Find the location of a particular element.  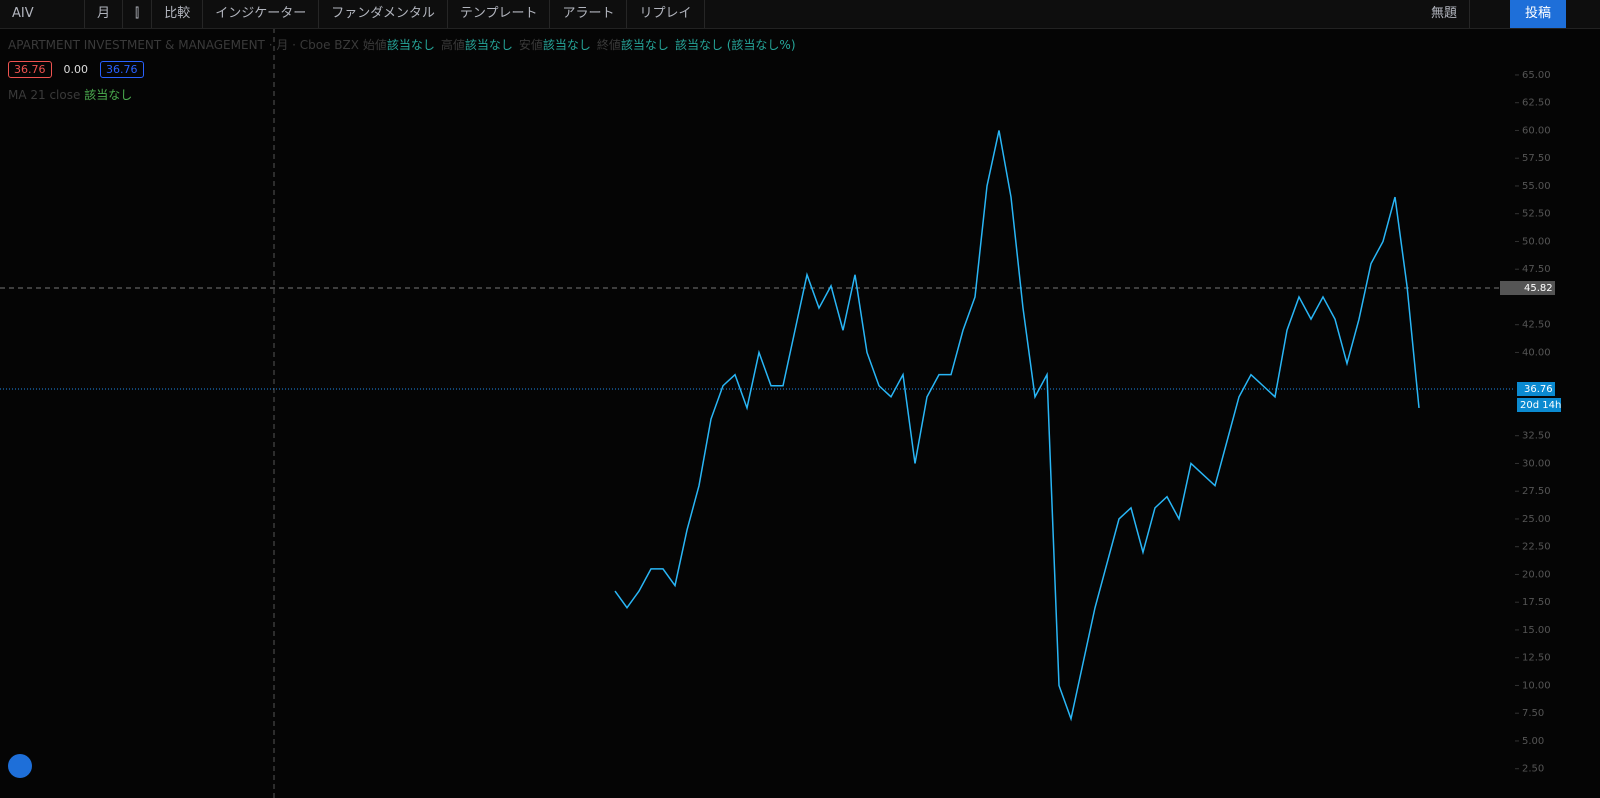

y-tick-label: 17.50 is located at coordinates (1536, 602).